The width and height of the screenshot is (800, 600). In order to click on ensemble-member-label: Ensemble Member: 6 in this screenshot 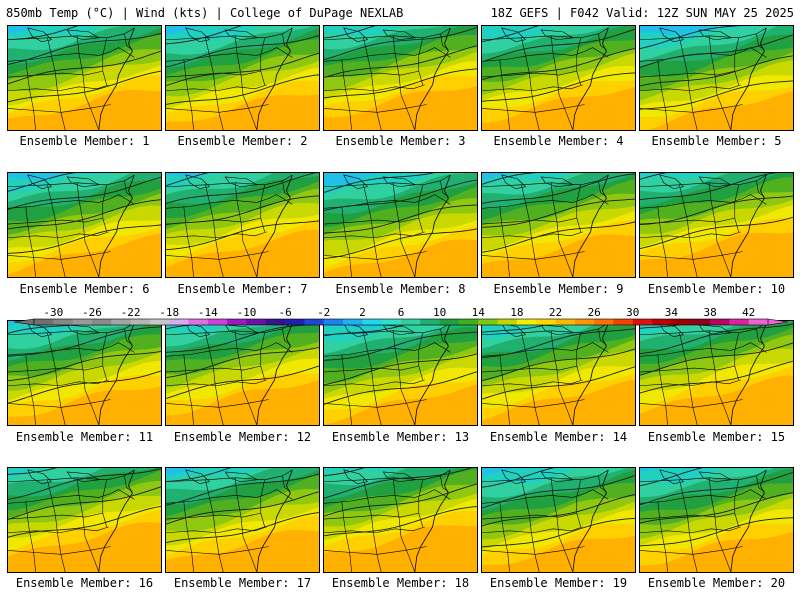, I will do `click(84, 289)`.